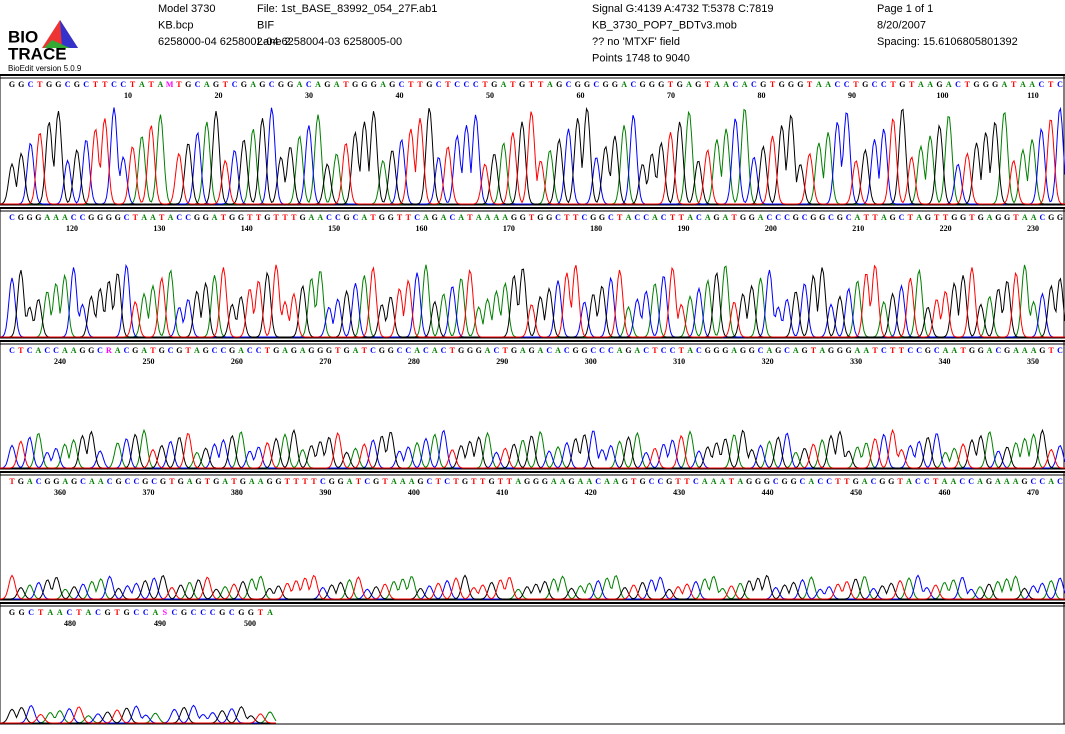 Image resolution: width=1065 pixels, height=734 pixels. What do you see at coordinates (490, 95) in the screenshot?
I see `position-number: 50` at bounding box center [490, 95].